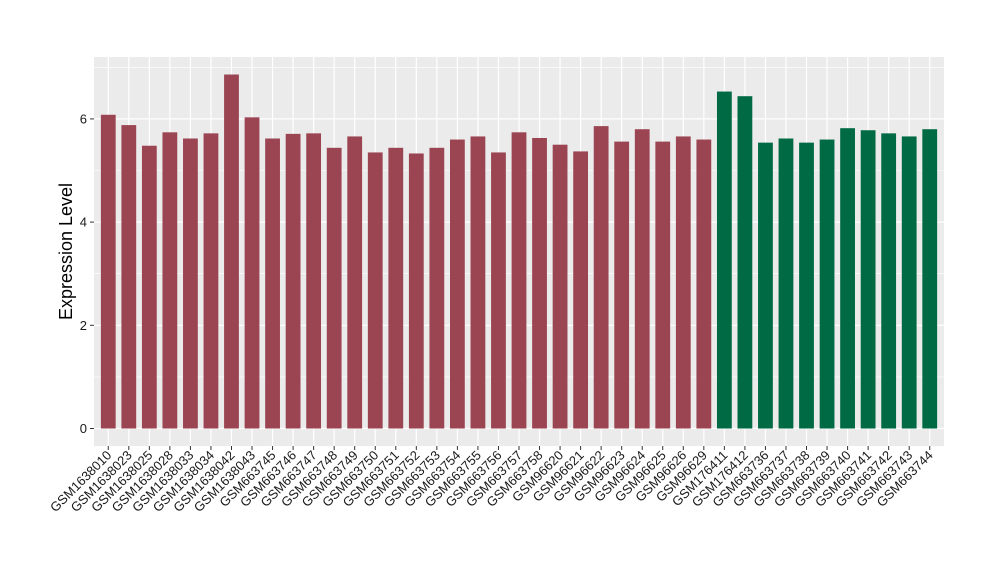  I want to click on bar-GSM663752, so click(416, 291).